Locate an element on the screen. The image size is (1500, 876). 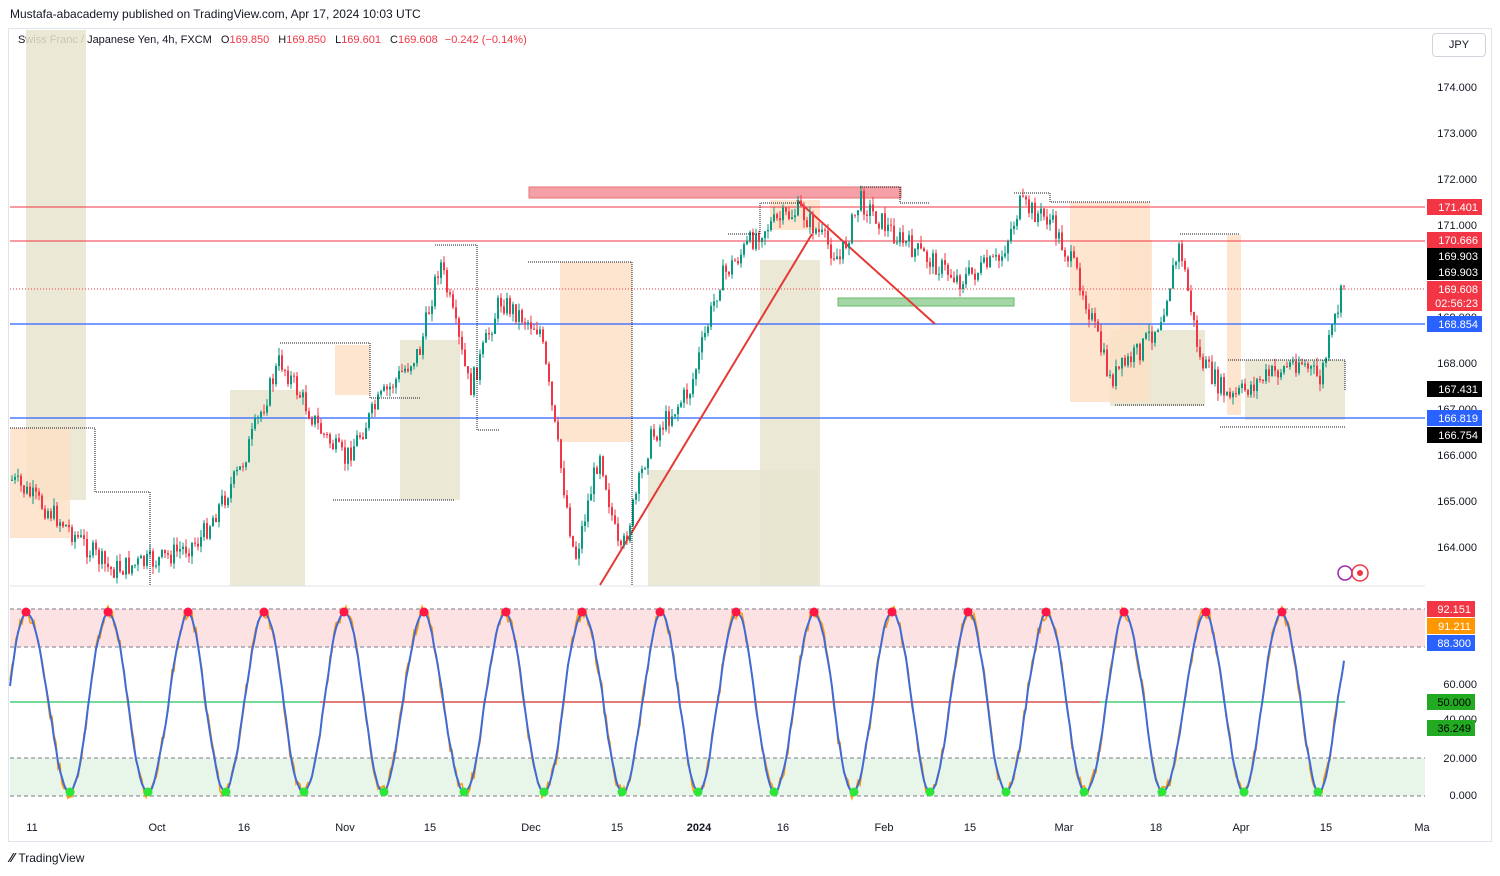
footer: ⁄⁄ TradingView is located at coordinates (47, 857).